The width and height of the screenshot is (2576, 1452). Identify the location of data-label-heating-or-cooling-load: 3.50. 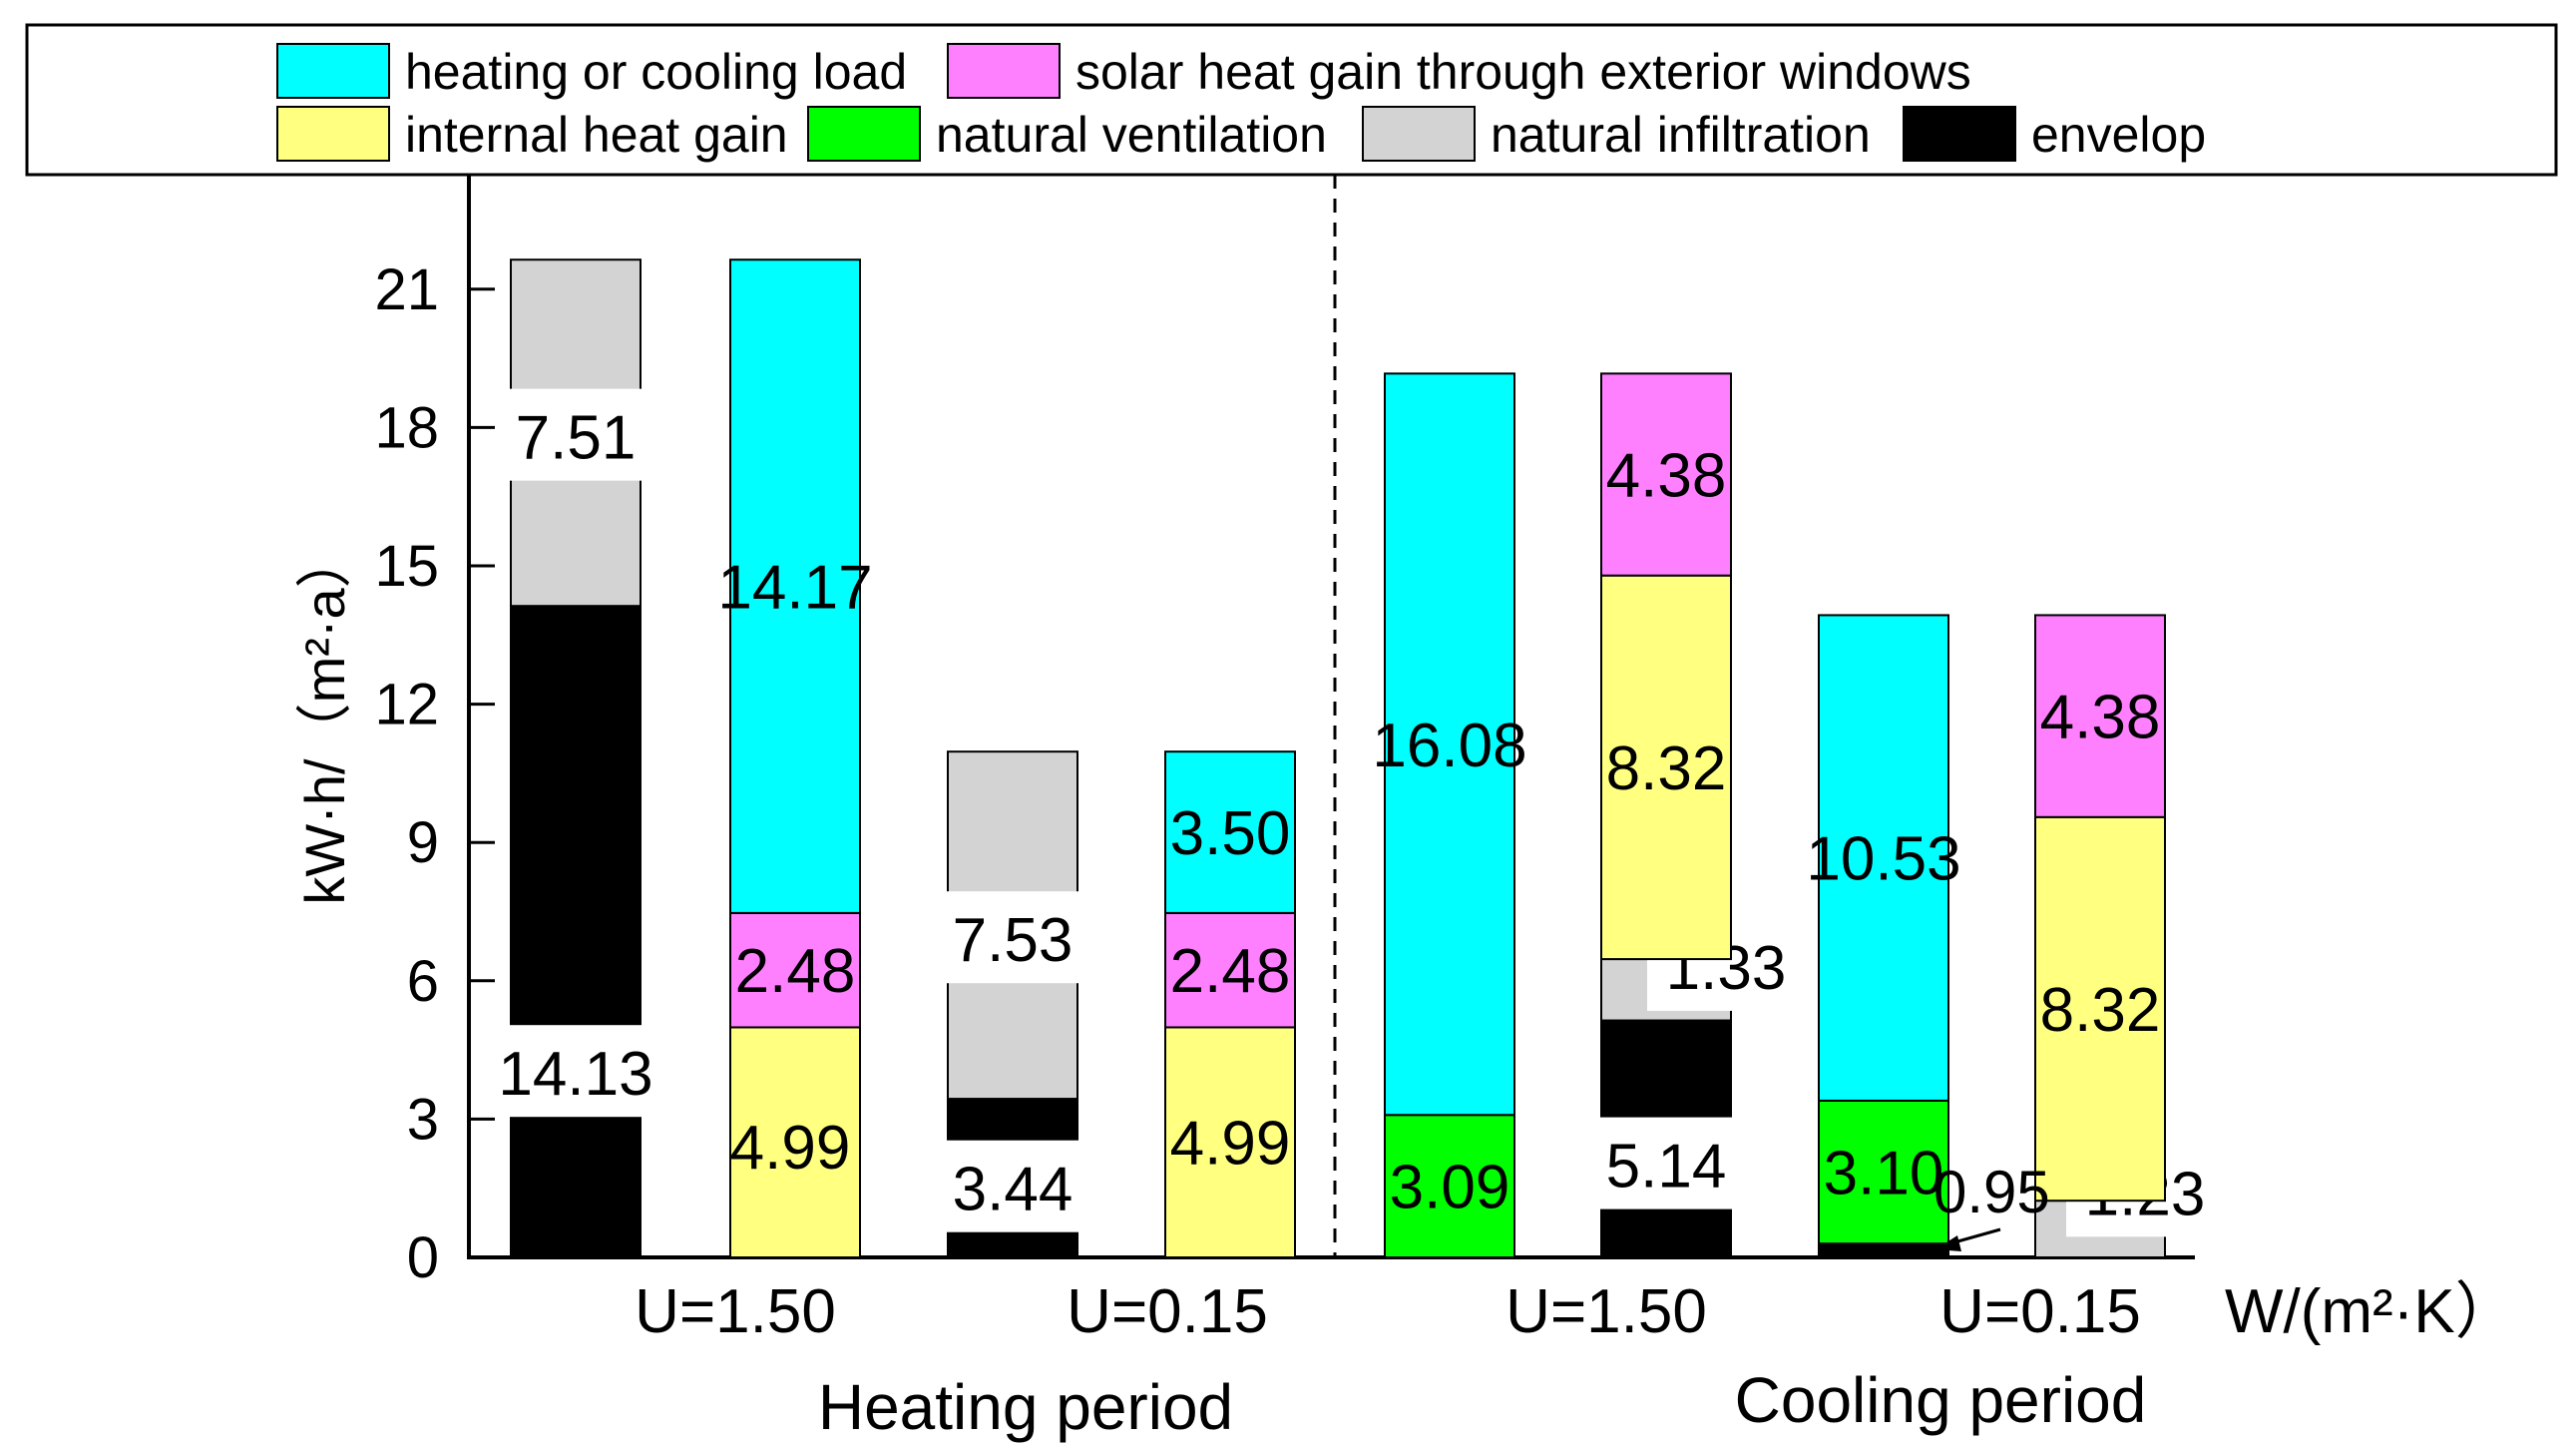
(1230, 833).